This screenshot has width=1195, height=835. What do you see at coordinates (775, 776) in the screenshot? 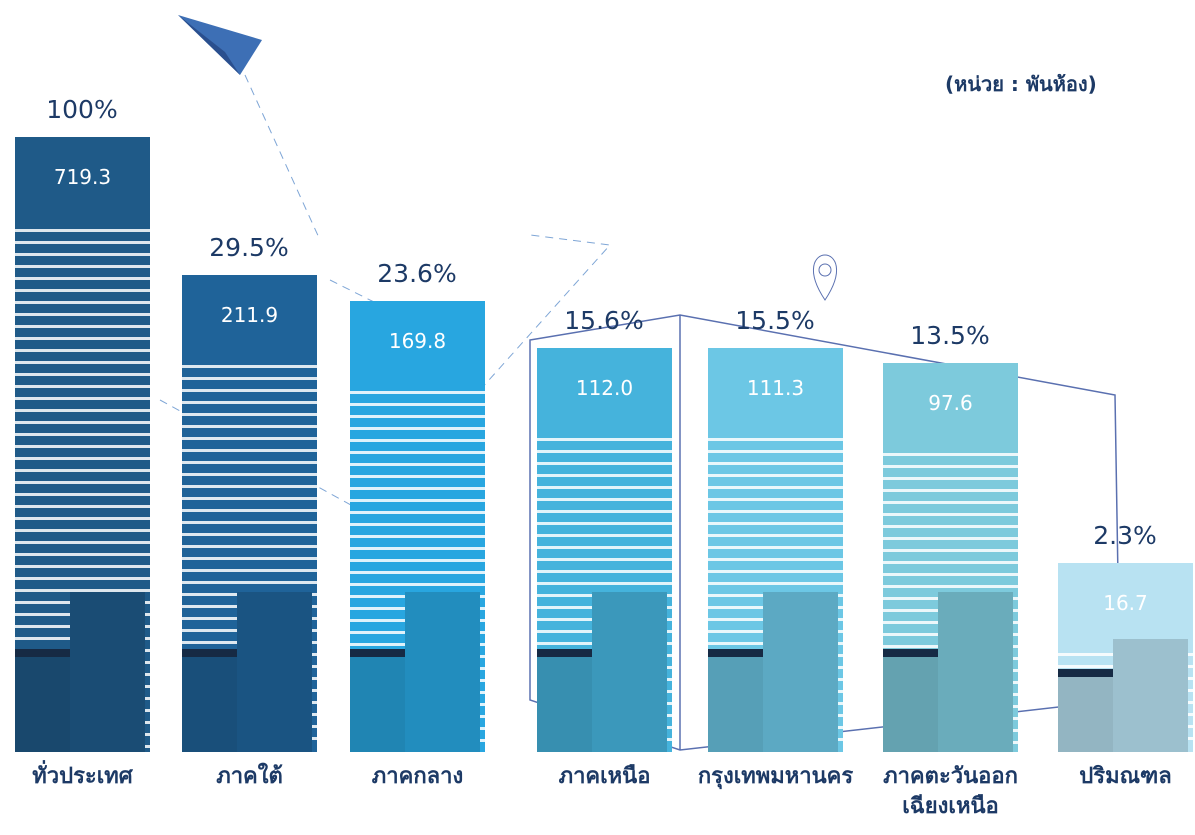
I see `category-label: กรุงเทพมหานคร` at bounding box center [775, 776].